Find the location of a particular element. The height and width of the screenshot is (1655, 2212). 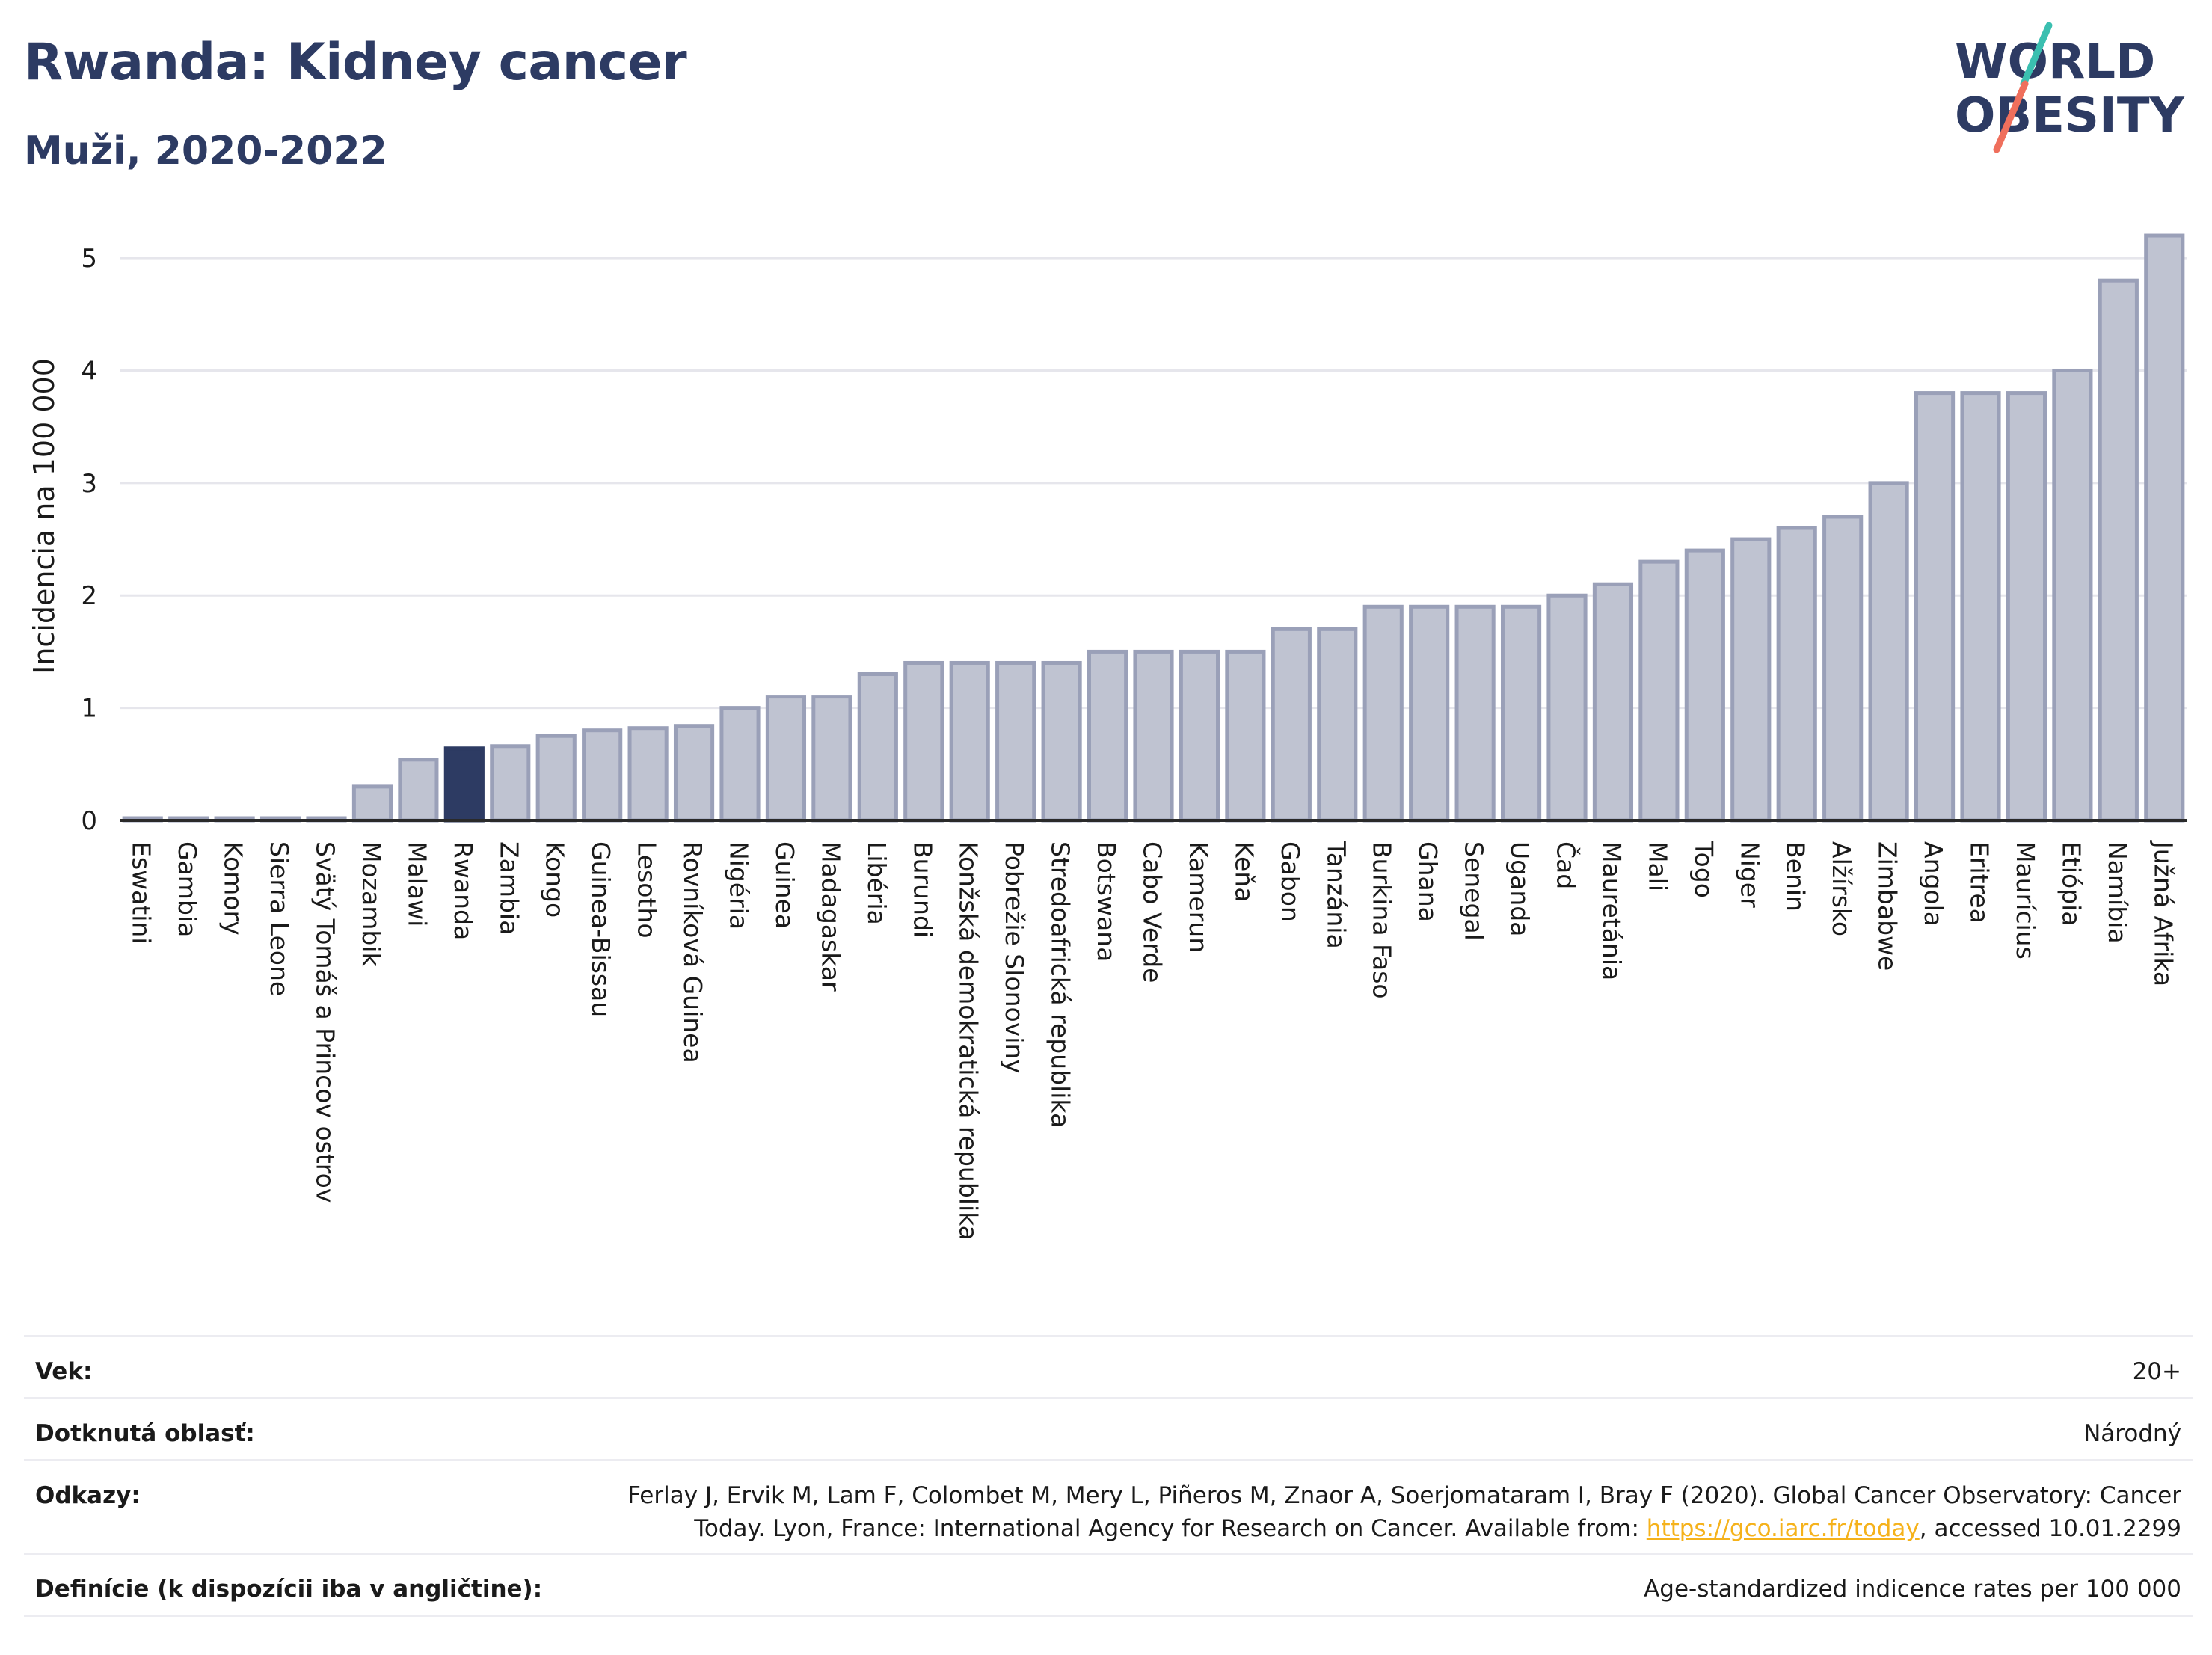

bar-angola is located at coordinates (1935, 607).